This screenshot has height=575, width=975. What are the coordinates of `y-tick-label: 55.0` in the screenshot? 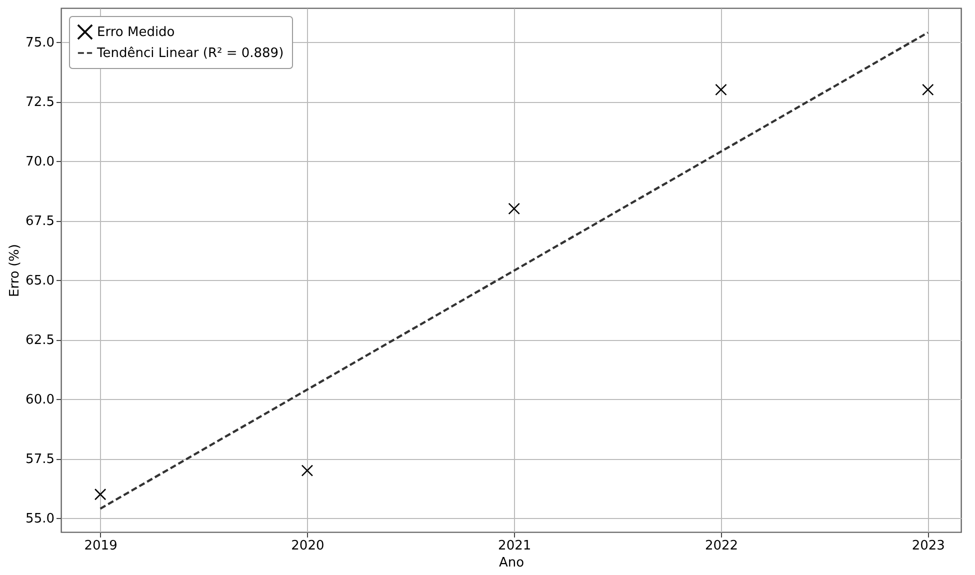 It's located at (40, 519).